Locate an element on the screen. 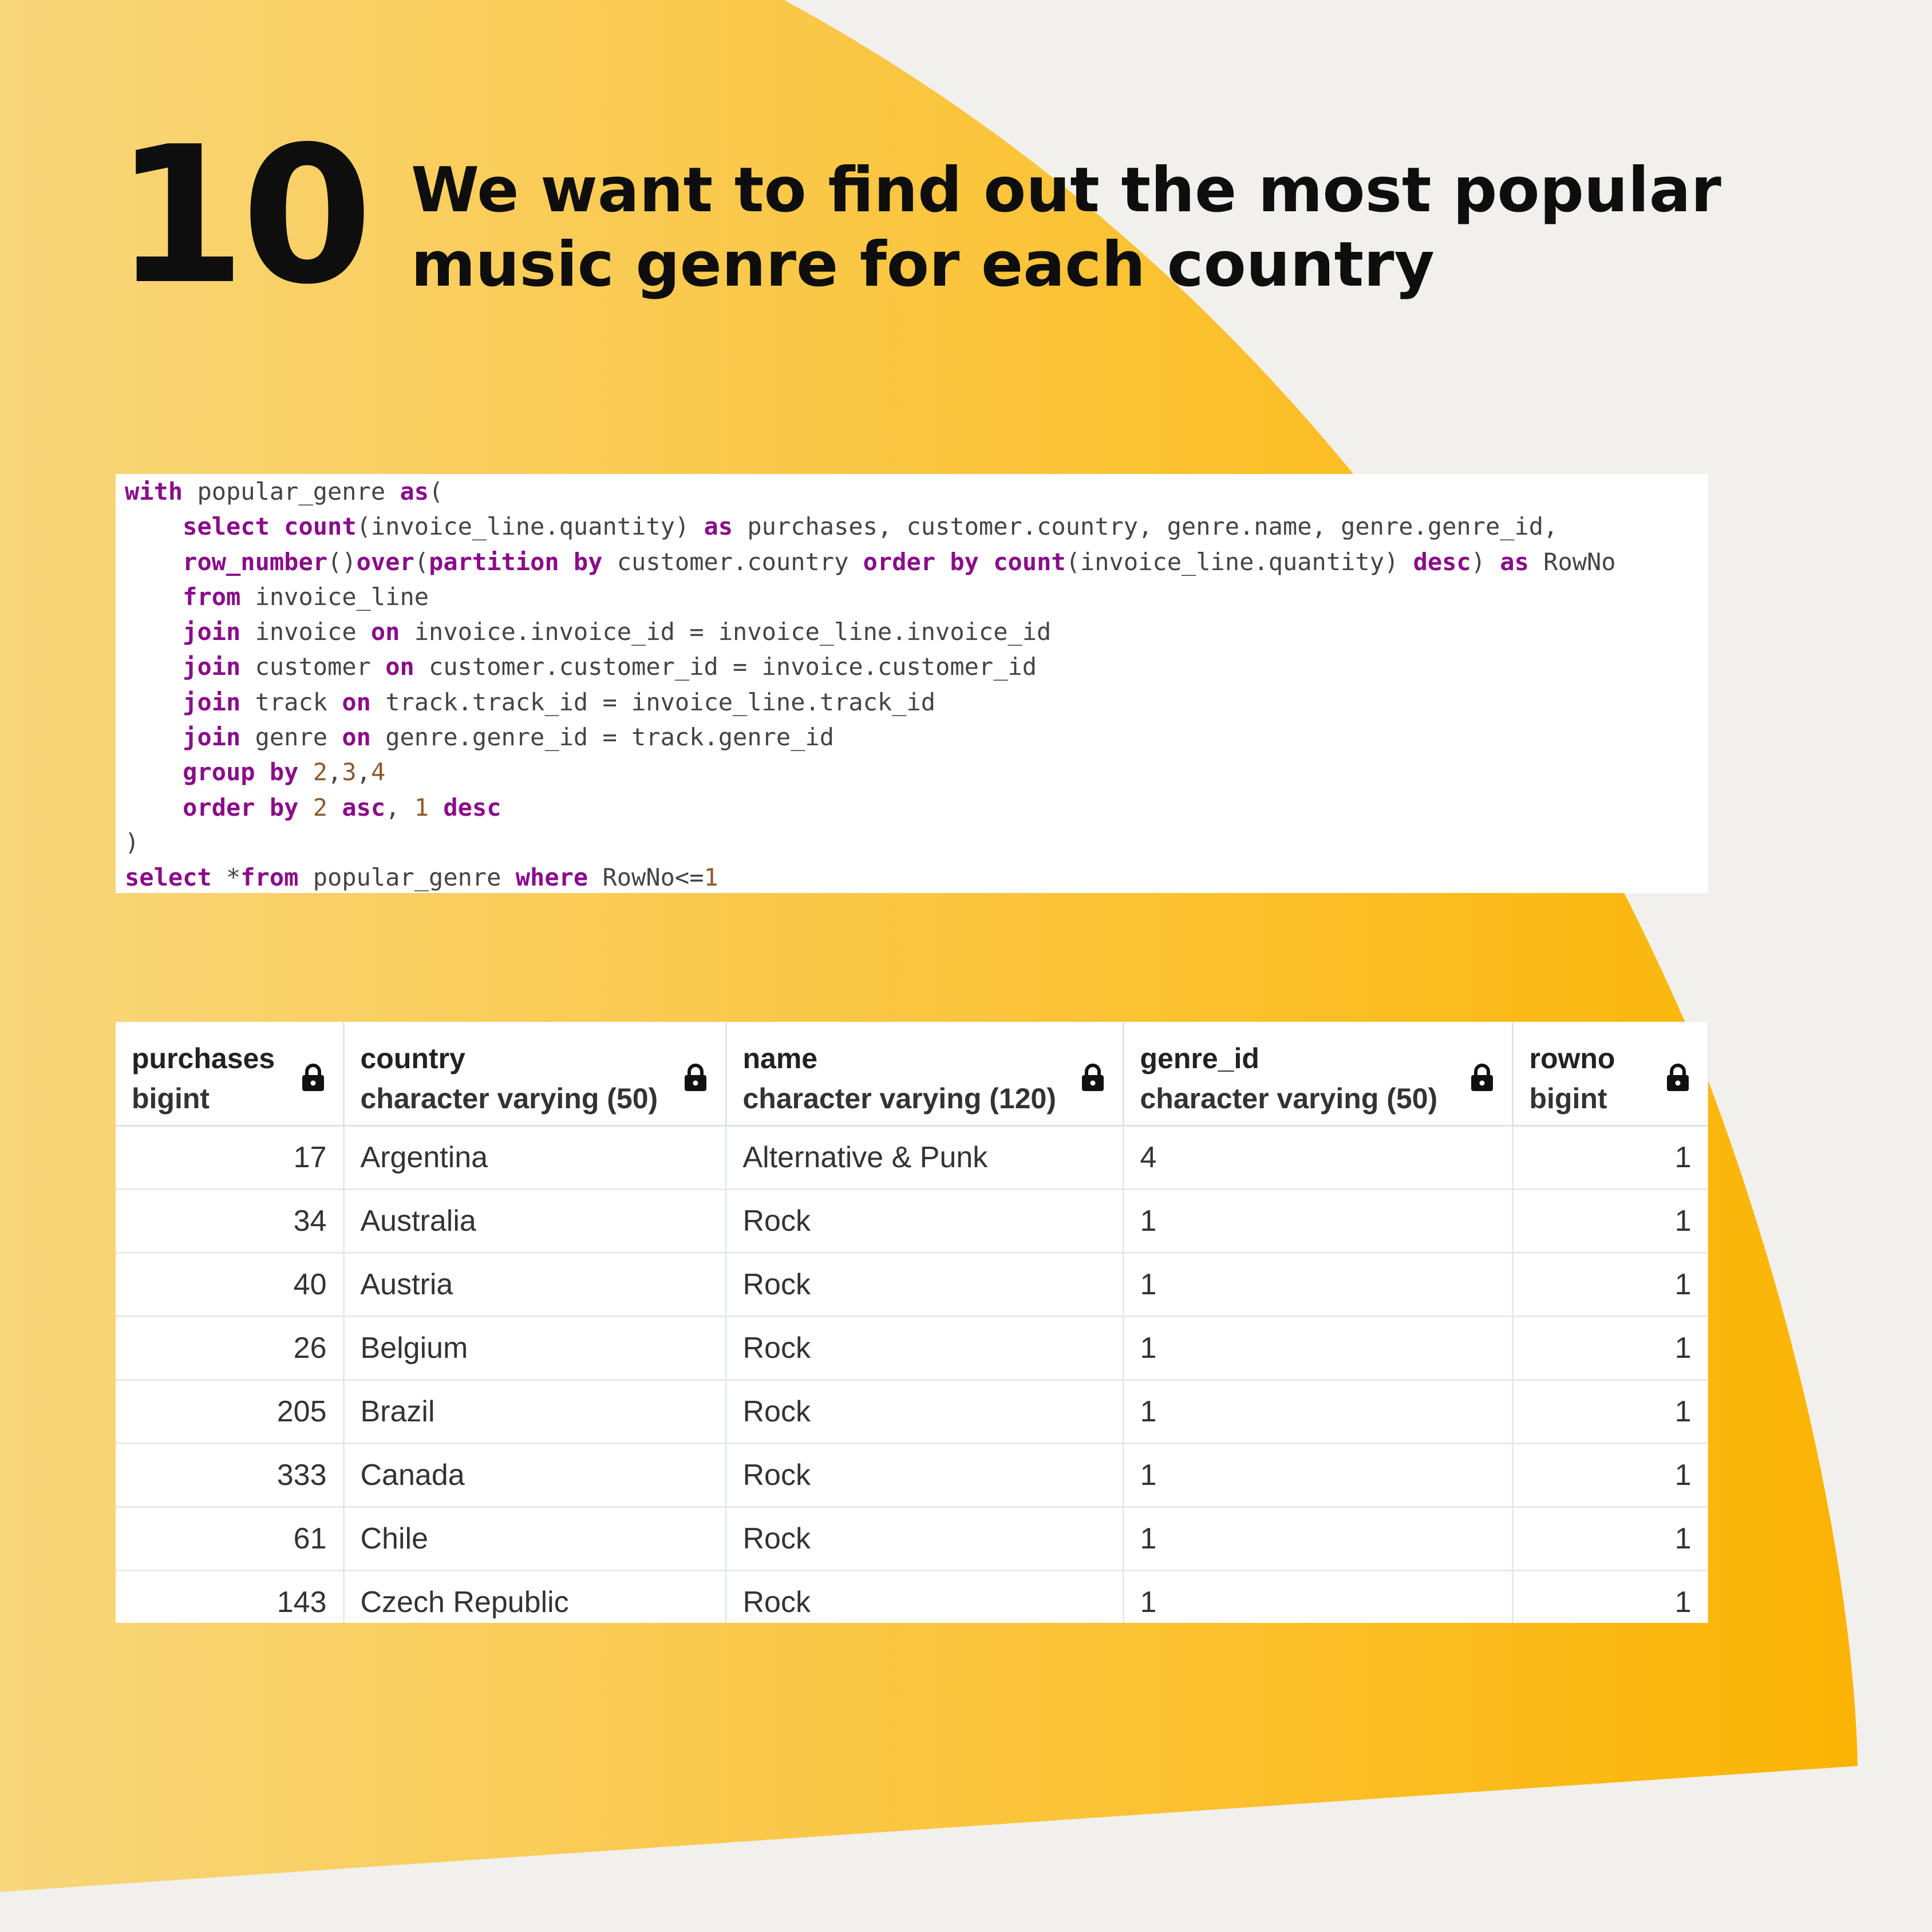  table-row: 205 Brazil Rock 1 1 is located at coordinates (912, 1412).